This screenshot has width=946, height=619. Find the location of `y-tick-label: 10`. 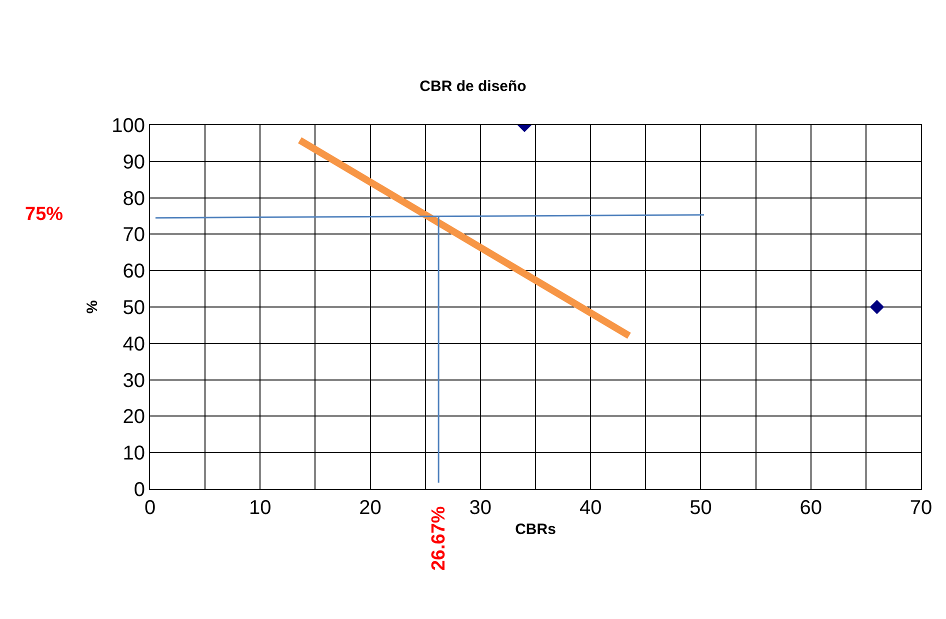

y-tick-label: 10 is located at coordinates (133, 453).